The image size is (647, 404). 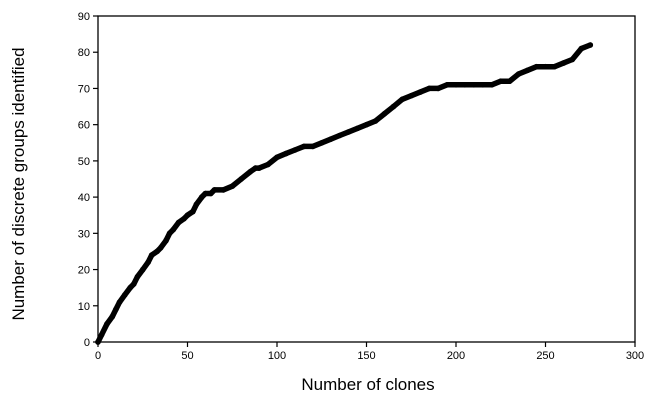 I want to click on x-tick-label: 50, so click(x=187, y=356).